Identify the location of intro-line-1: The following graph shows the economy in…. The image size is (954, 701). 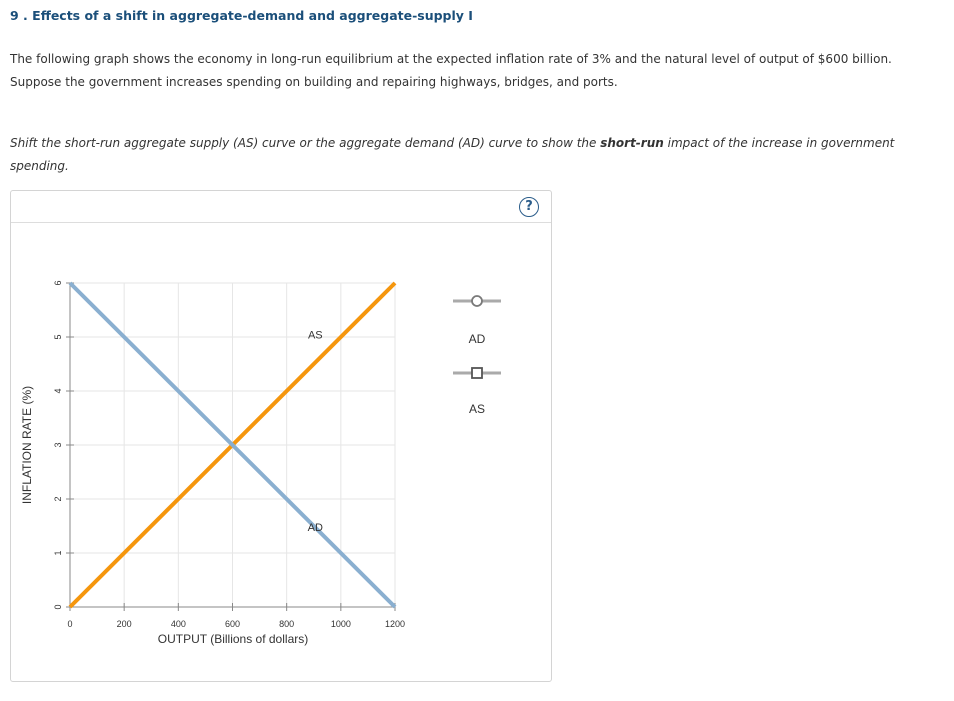
(451, 59).